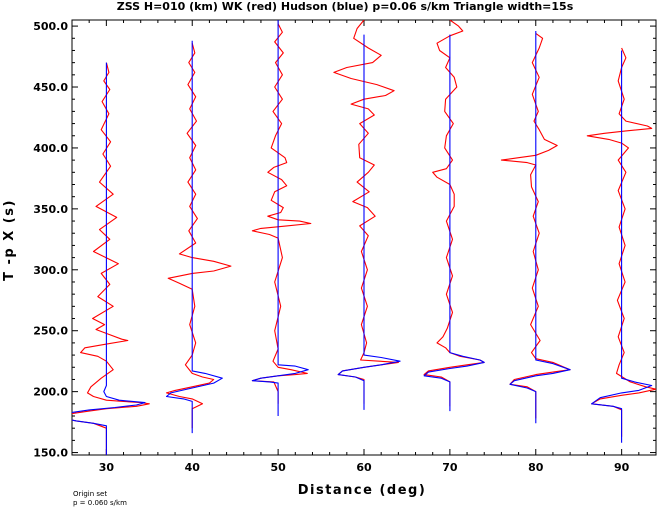 This screenshot has height=508, width=659. What do you see at coordinates (364, 467) in the screenshot?
I see `x-tick-label: 60` at bounding box center [364, 467].